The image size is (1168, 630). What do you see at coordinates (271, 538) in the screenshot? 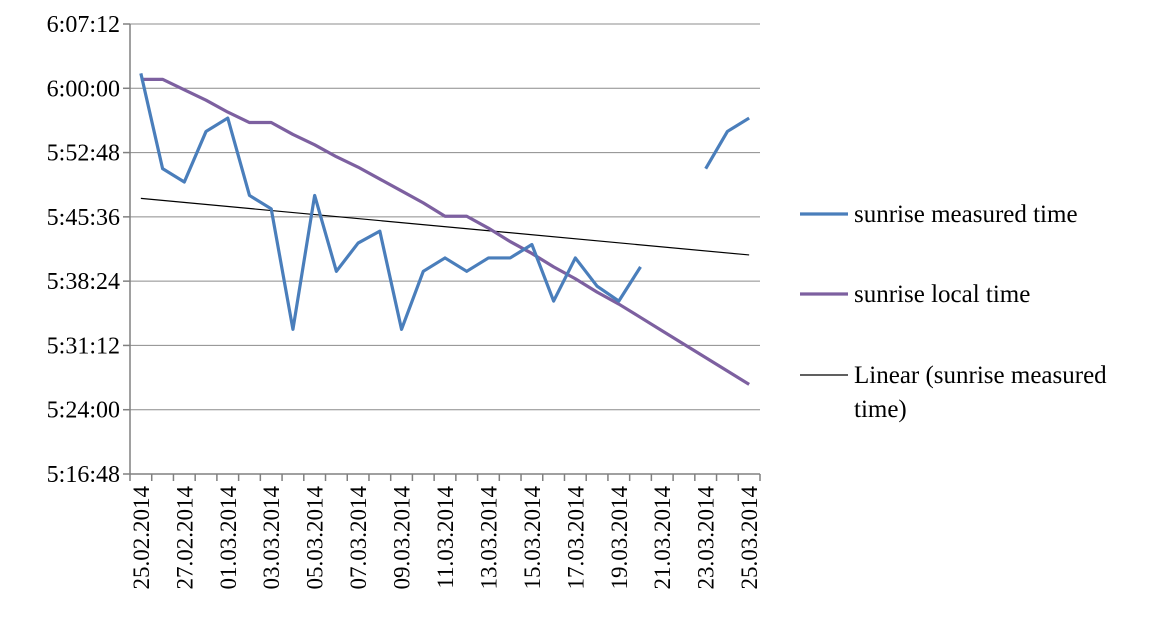
I see `x-tick-label: 03.03.2014` at bounding box center [271, 538].